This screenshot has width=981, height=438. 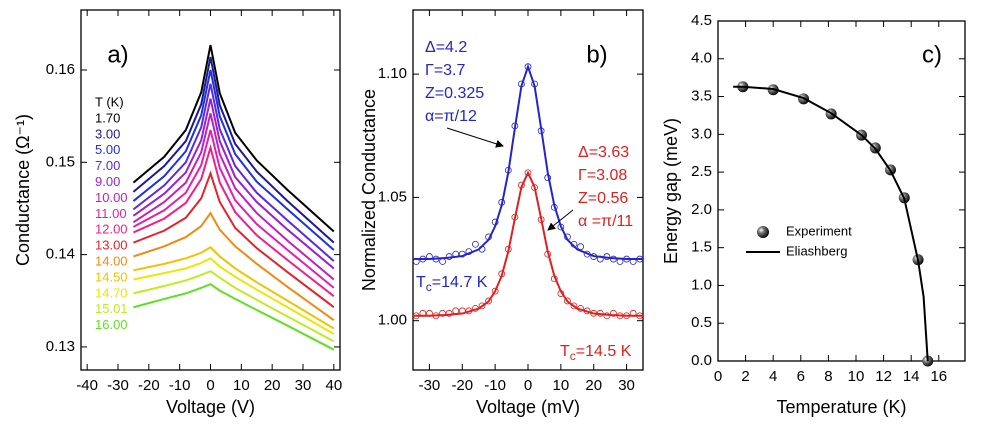 What do you see at coordinates (596, 353) in the screenshot?
I see `tc-label: Tc=14.5 K` at bounding box center [596, 353].